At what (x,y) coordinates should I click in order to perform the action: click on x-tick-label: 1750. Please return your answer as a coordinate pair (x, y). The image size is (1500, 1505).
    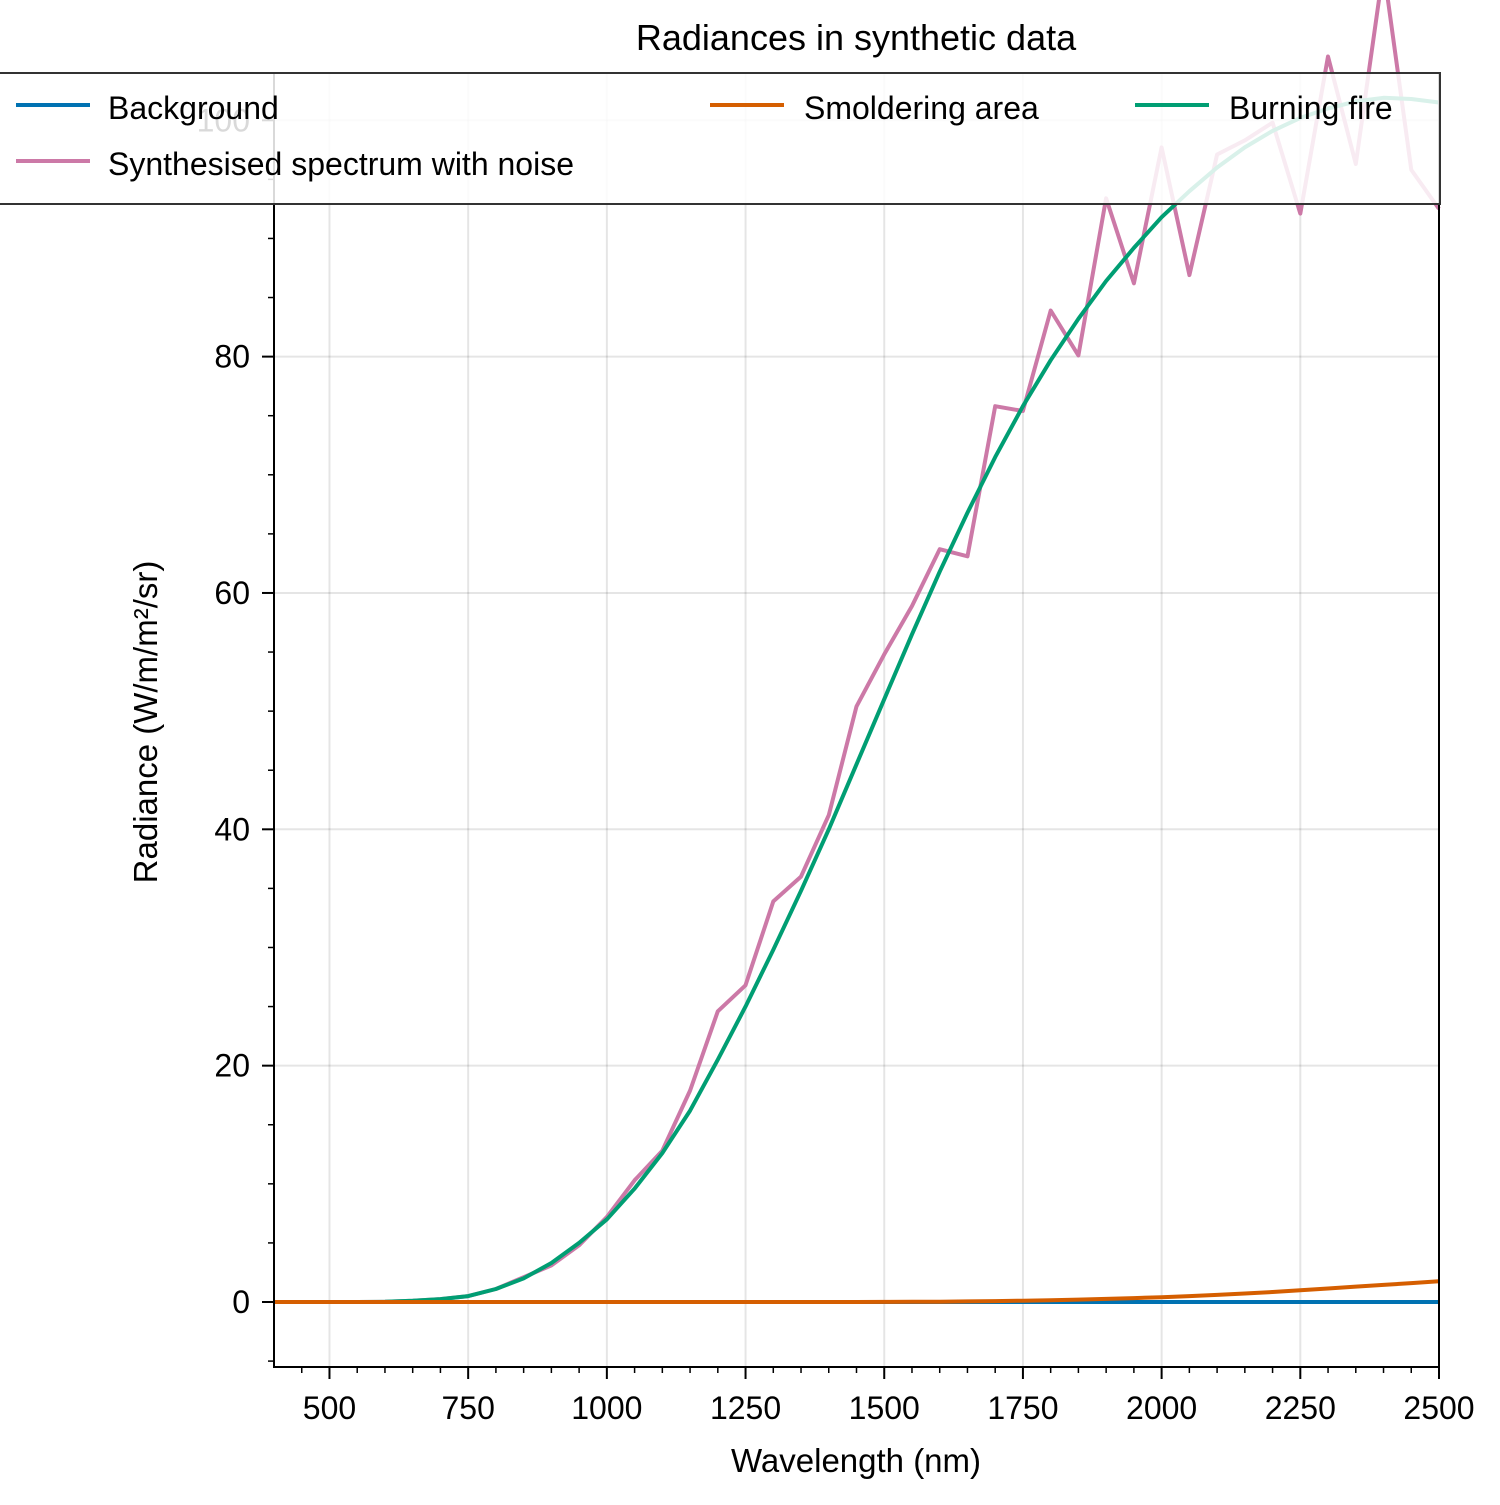
    Looking at the image, I should click on (1022, 1408).